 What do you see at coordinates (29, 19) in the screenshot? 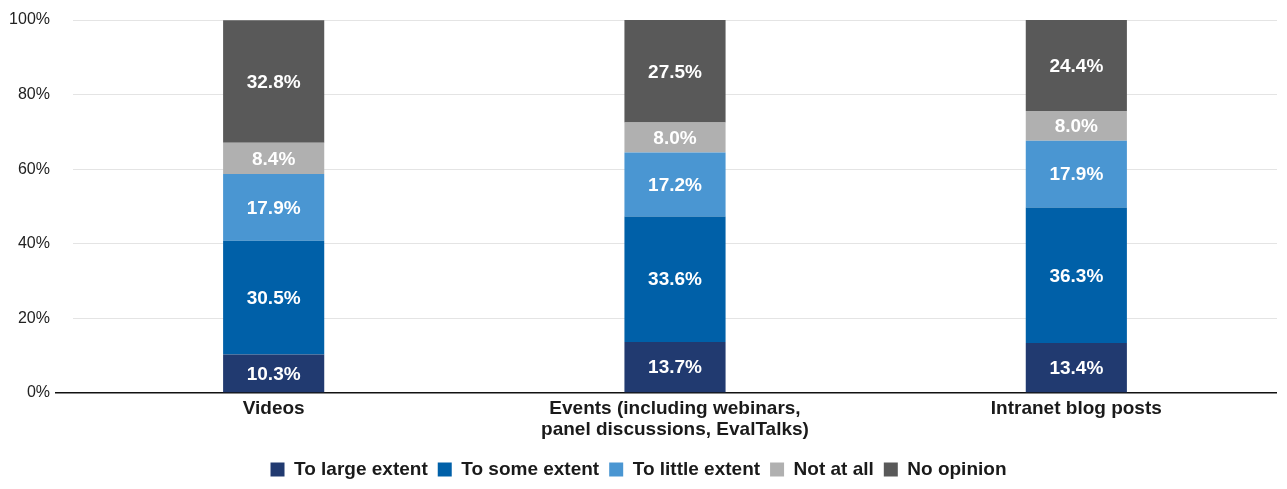
I see `y-tick-label: 100%` at bounding box center [29, 19].